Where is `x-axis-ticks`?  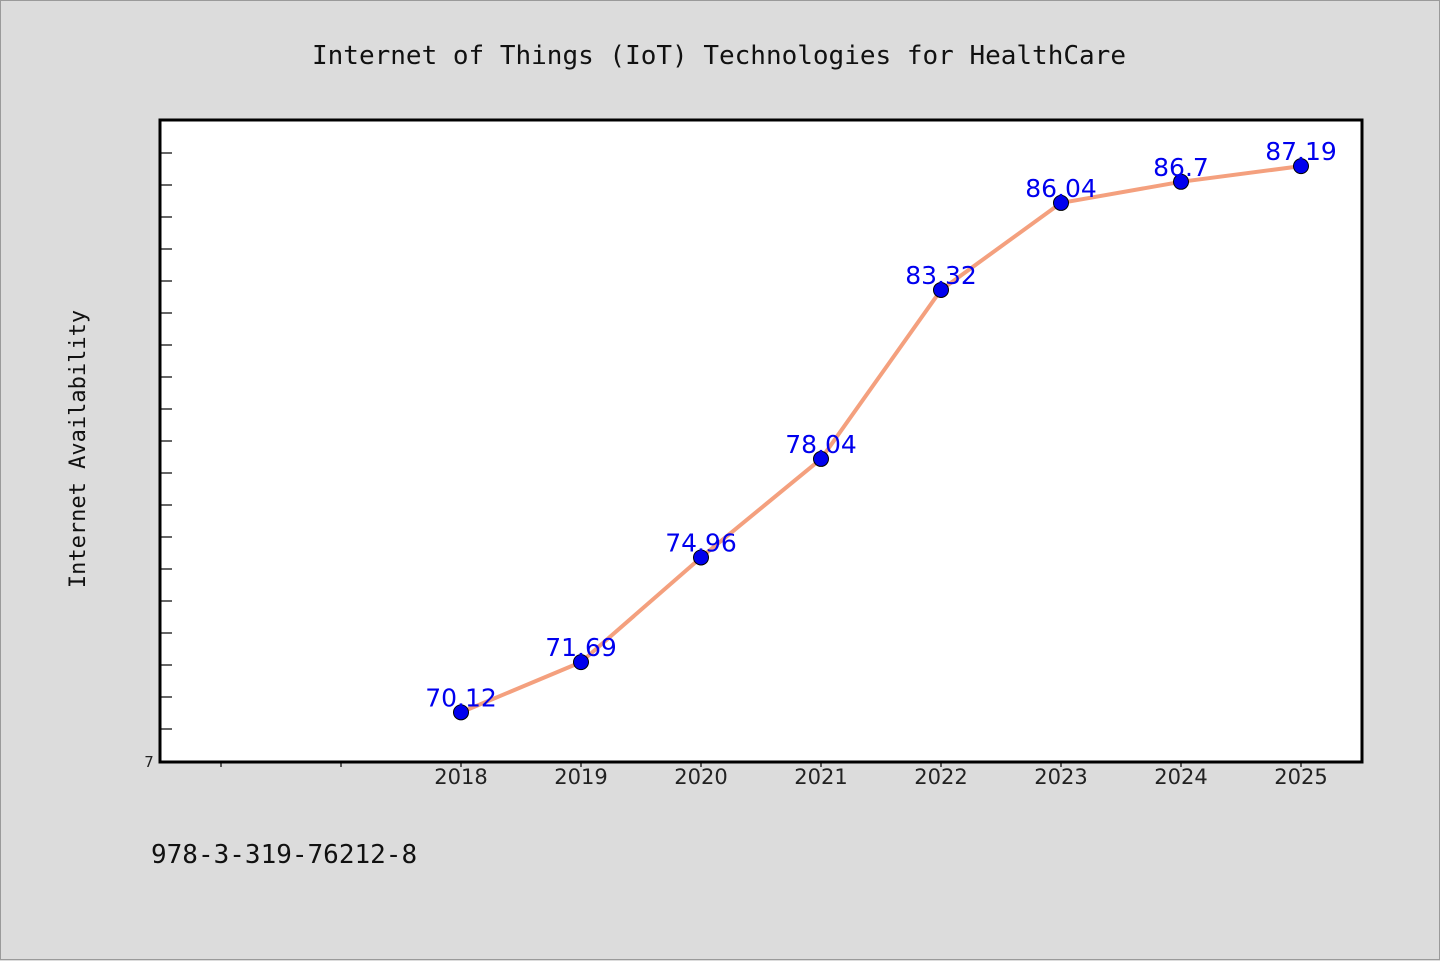 x-axis-ticks is located at coordinates (761, 764).